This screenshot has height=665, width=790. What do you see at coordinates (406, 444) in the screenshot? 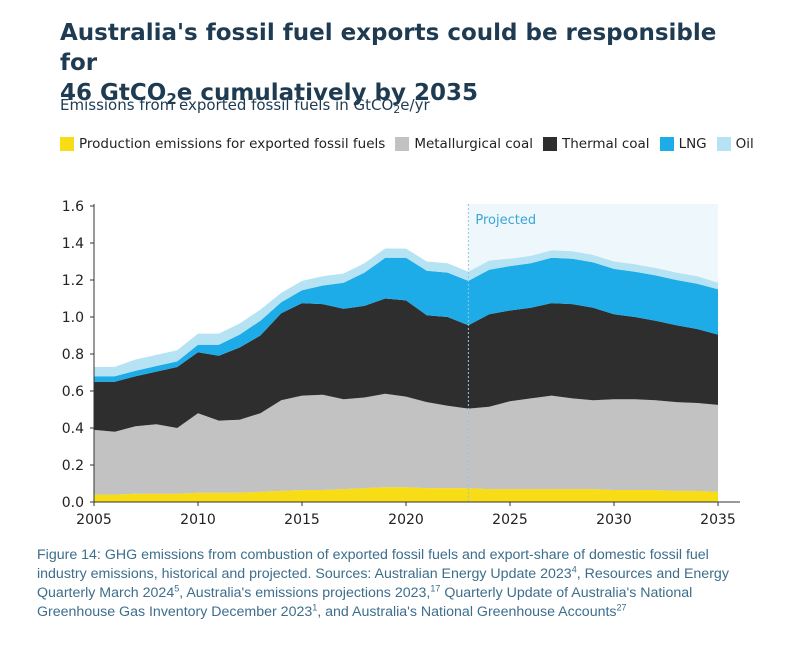
I see `series-area-metallurgical` at bounding box center [406, 444].